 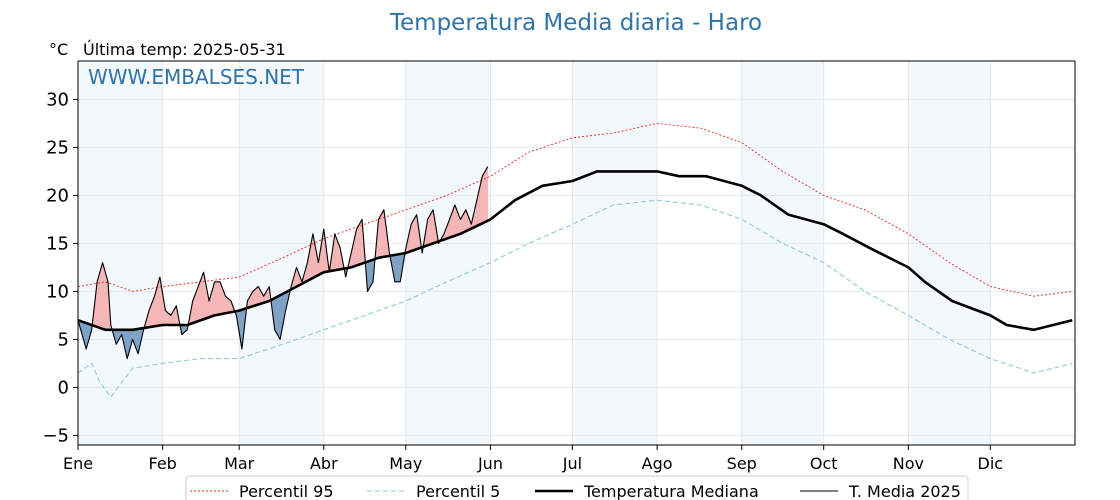 What do you see at coordinates (908, 463) in the screenshot?
I see `x-tick-label: Nov` at bounding box center [908, 463].